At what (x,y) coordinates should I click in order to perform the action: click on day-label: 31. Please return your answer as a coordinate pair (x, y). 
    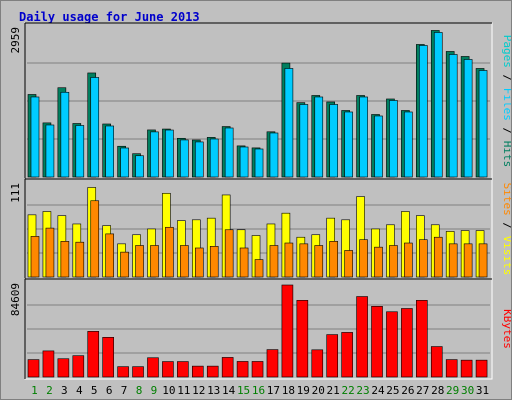
    Looking at the image, I should click on (482, 390).